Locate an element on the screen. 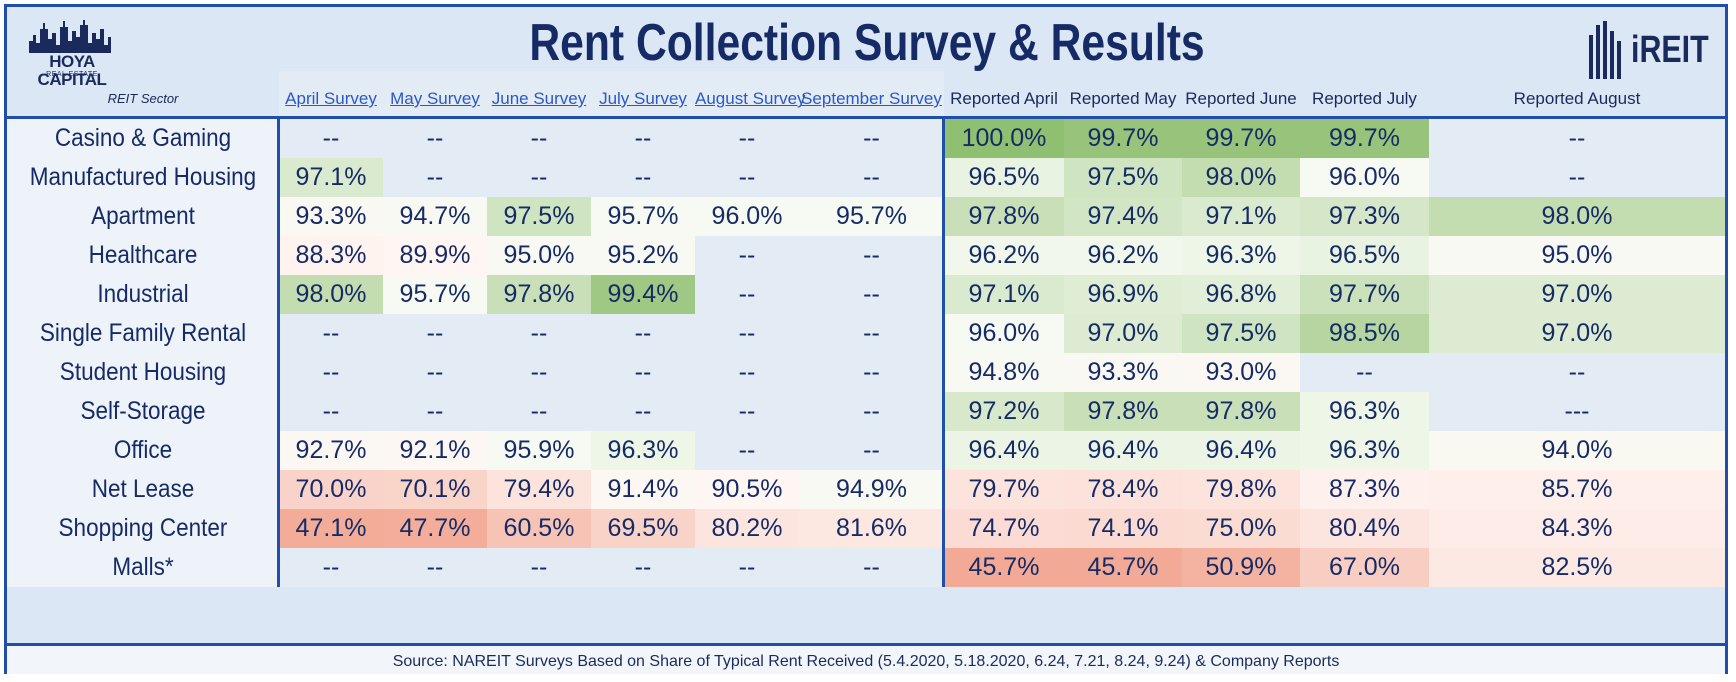 This screenshot has width=1736, height=682. column-header: Reported June is located at coordinates (1241, 98).